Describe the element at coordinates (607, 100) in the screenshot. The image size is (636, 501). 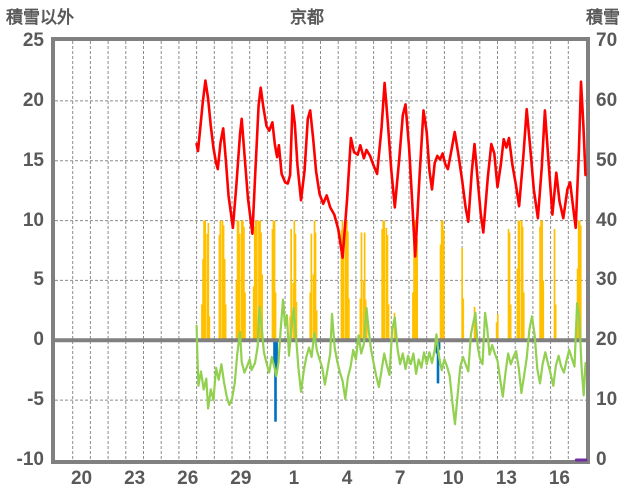
I see `y-right-tick-label: 60` at that location.